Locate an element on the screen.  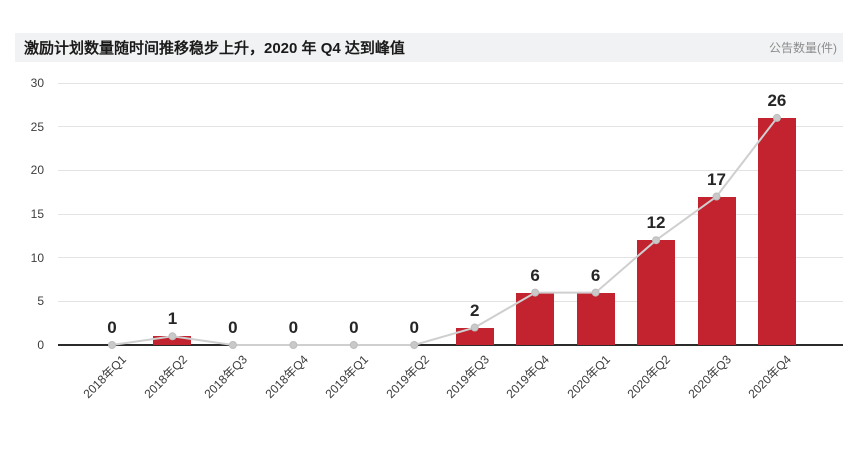
y-tick-label: 30 is located at coordinates (37, 83).